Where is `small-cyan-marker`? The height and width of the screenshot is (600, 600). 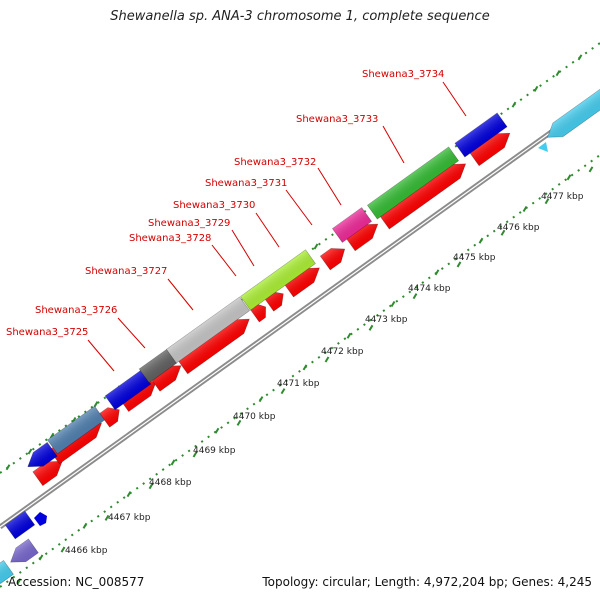 small-cyan-marker is located at coordinates (543, 147).